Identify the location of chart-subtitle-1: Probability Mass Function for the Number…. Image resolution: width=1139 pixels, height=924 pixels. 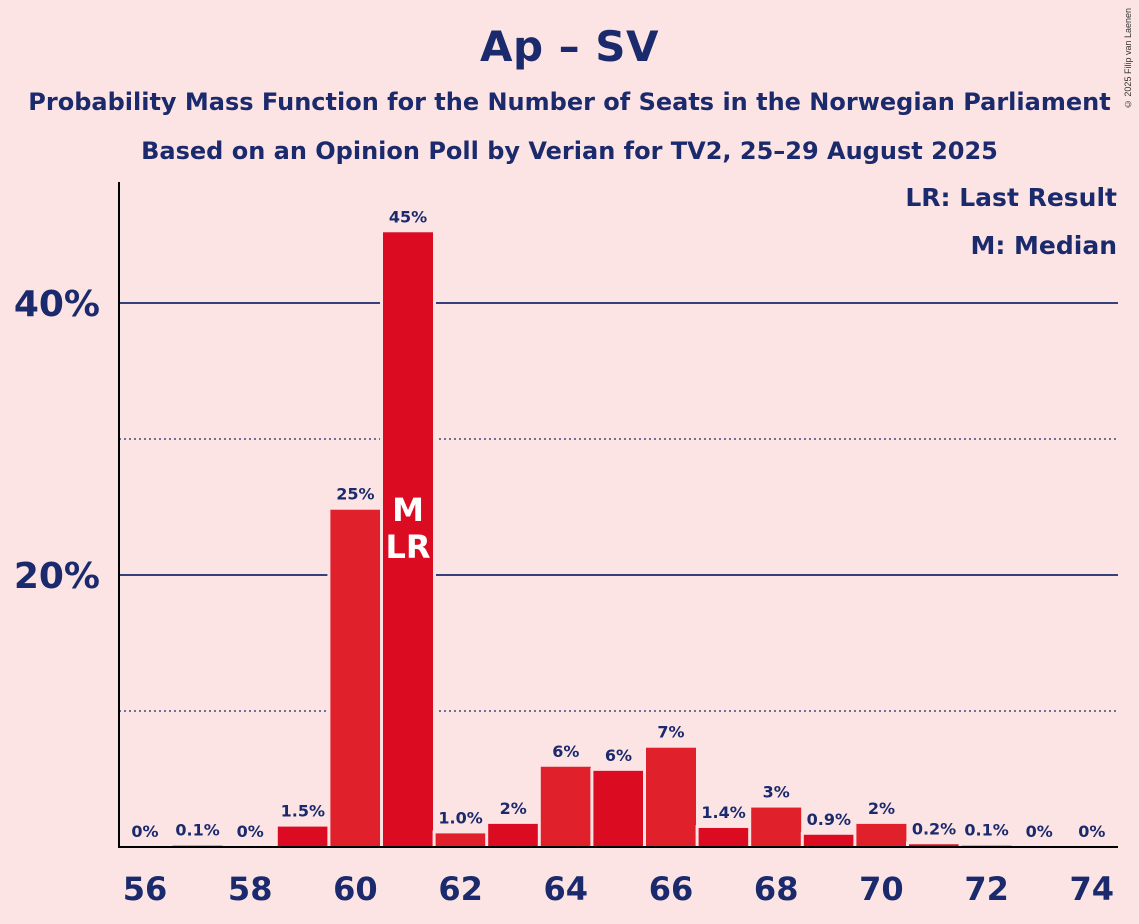
(569, 102).